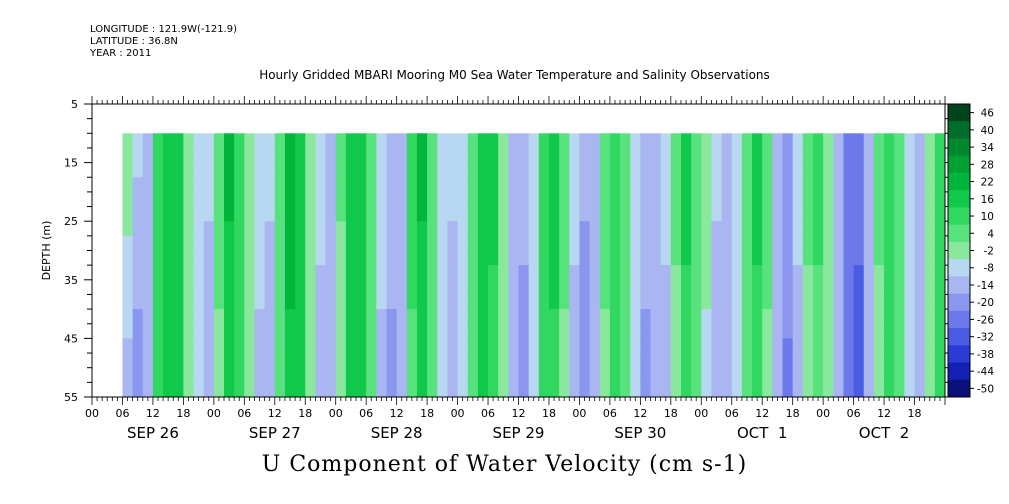  What do you see at coordinates (275, 413) in the screenshot?
I see `x-hour-label: 12` at bounding box center [275, 413].